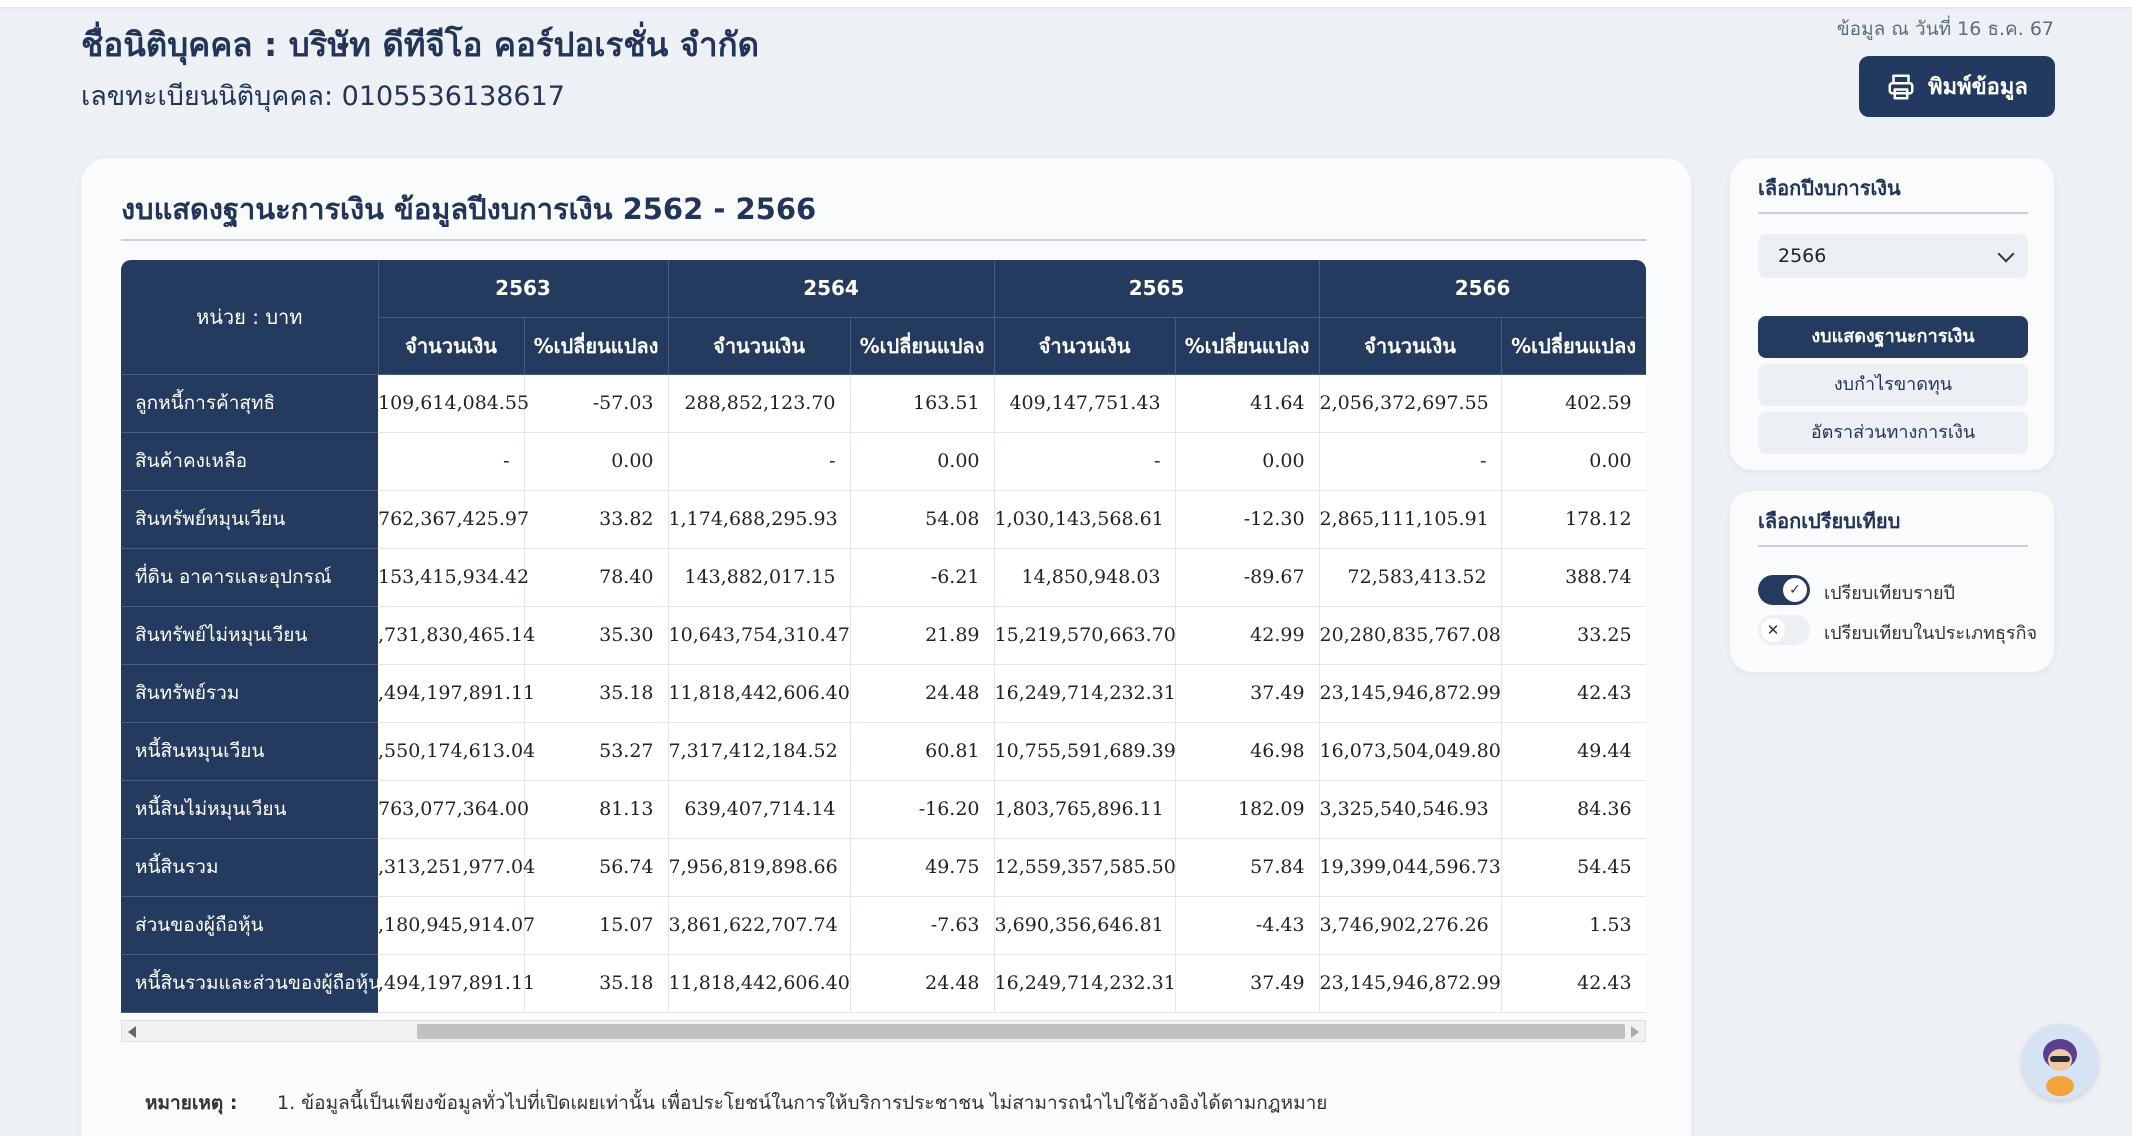 This screenshot has width=2132, height=1136. What do you see at coordinates (759, 809) in the screenshot?
I see `amount-cell: 639,407,714.14` at bounding box center [759, 809].